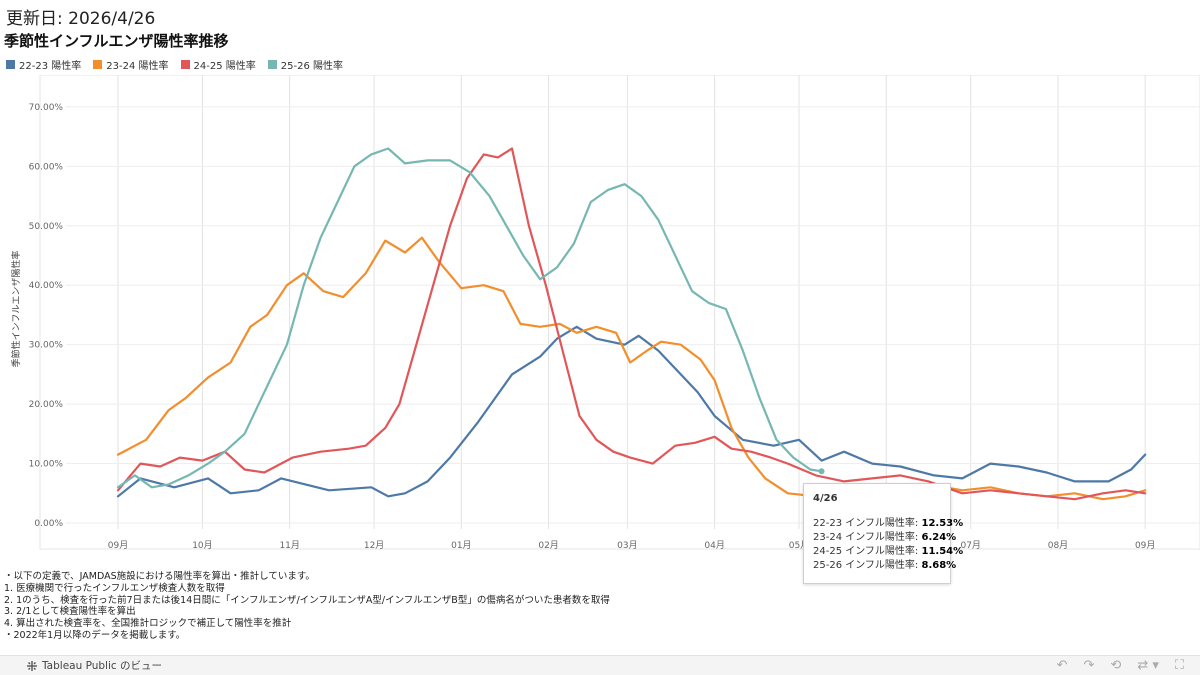 This screenshot has width=1200, height=675. Describe the element at coordinates (174, 64) in the screenshot. I see `legend: 22-23 陽性率 23-24 陽性率 24-25 陽性率 25-26 陽性率` at that location.